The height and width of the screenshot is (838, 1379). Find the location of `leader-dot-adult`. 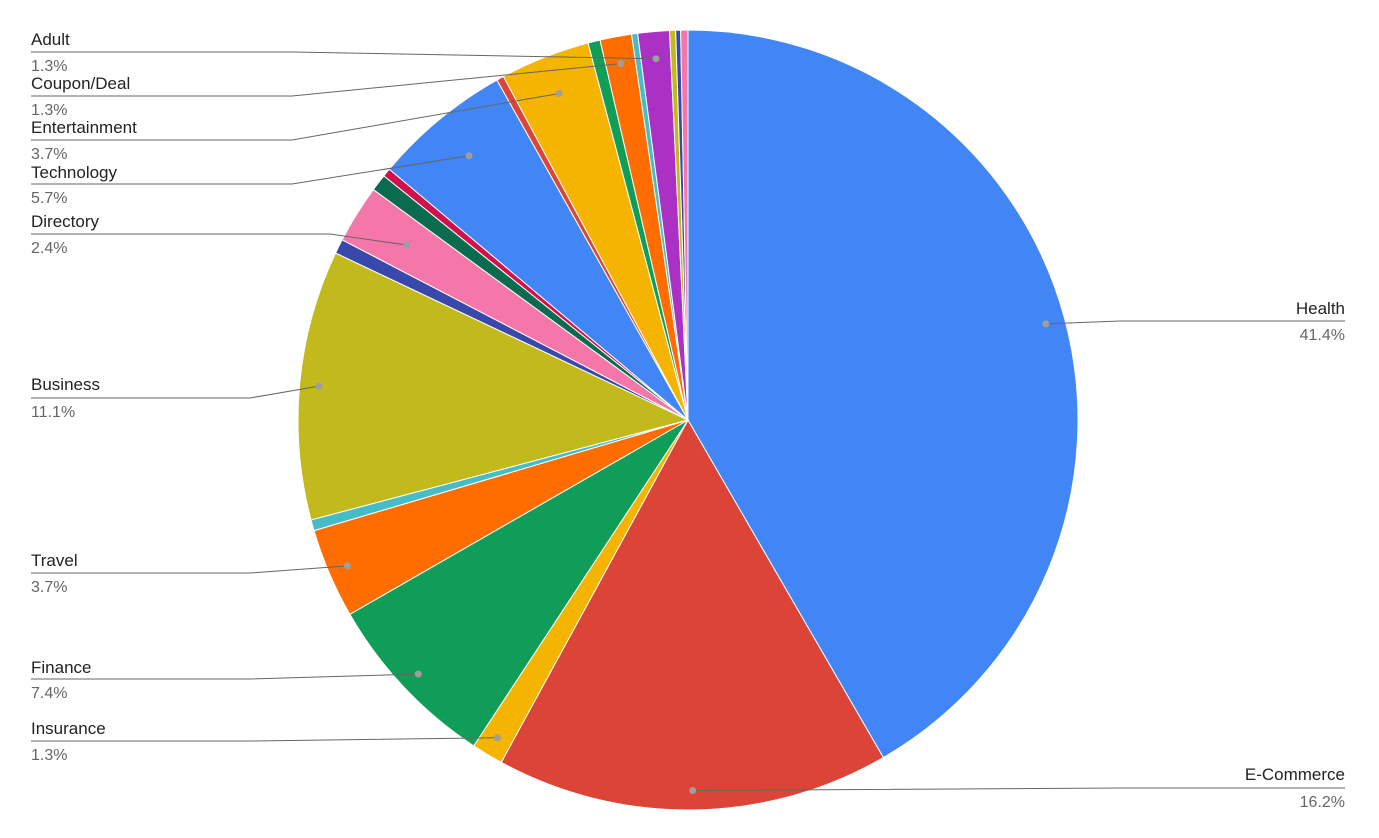

leader-dot-adult is located at coordinates (656, 59).